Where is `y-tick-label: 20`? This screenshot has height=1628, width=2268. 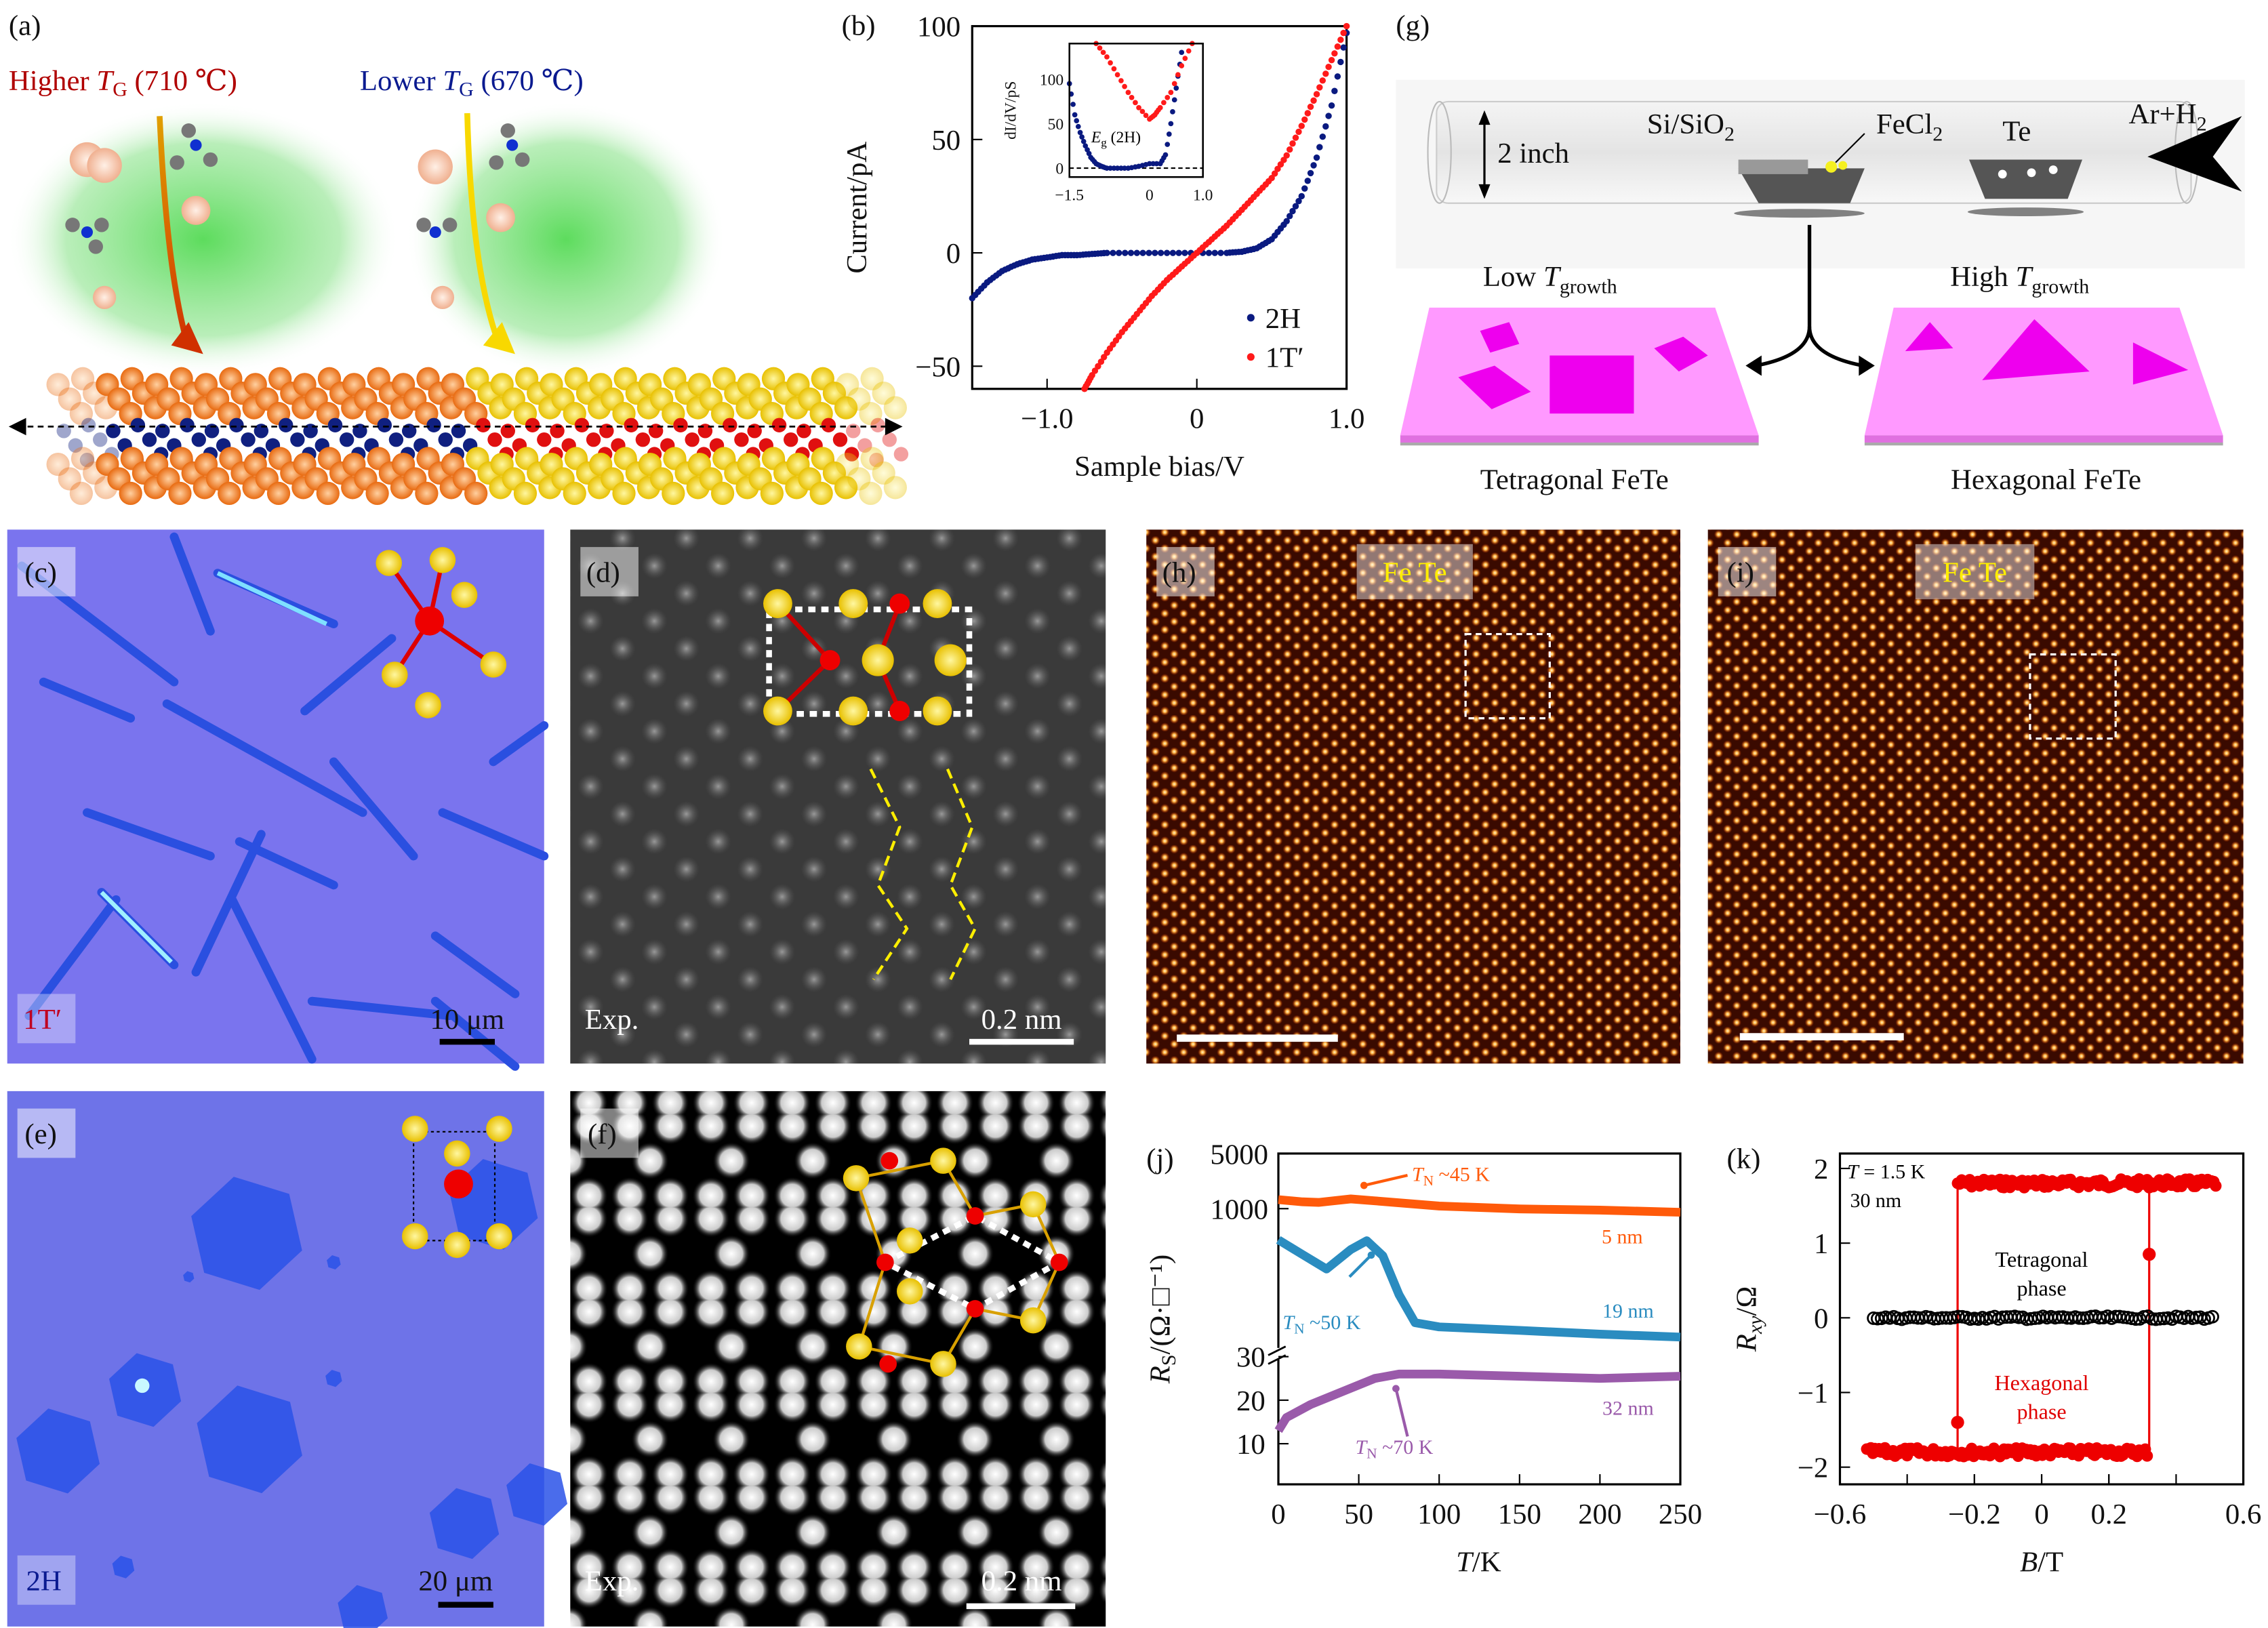 y-tick-label: 20 is located at coordinates (1250, 1401).